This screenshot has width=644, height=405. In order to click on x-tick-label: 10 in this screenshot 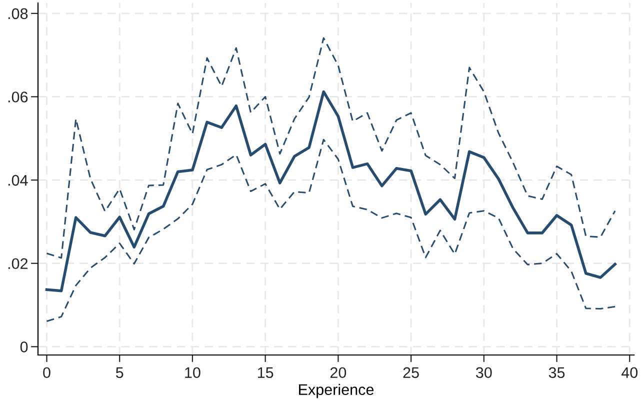, I will do `click(192, 372)`.